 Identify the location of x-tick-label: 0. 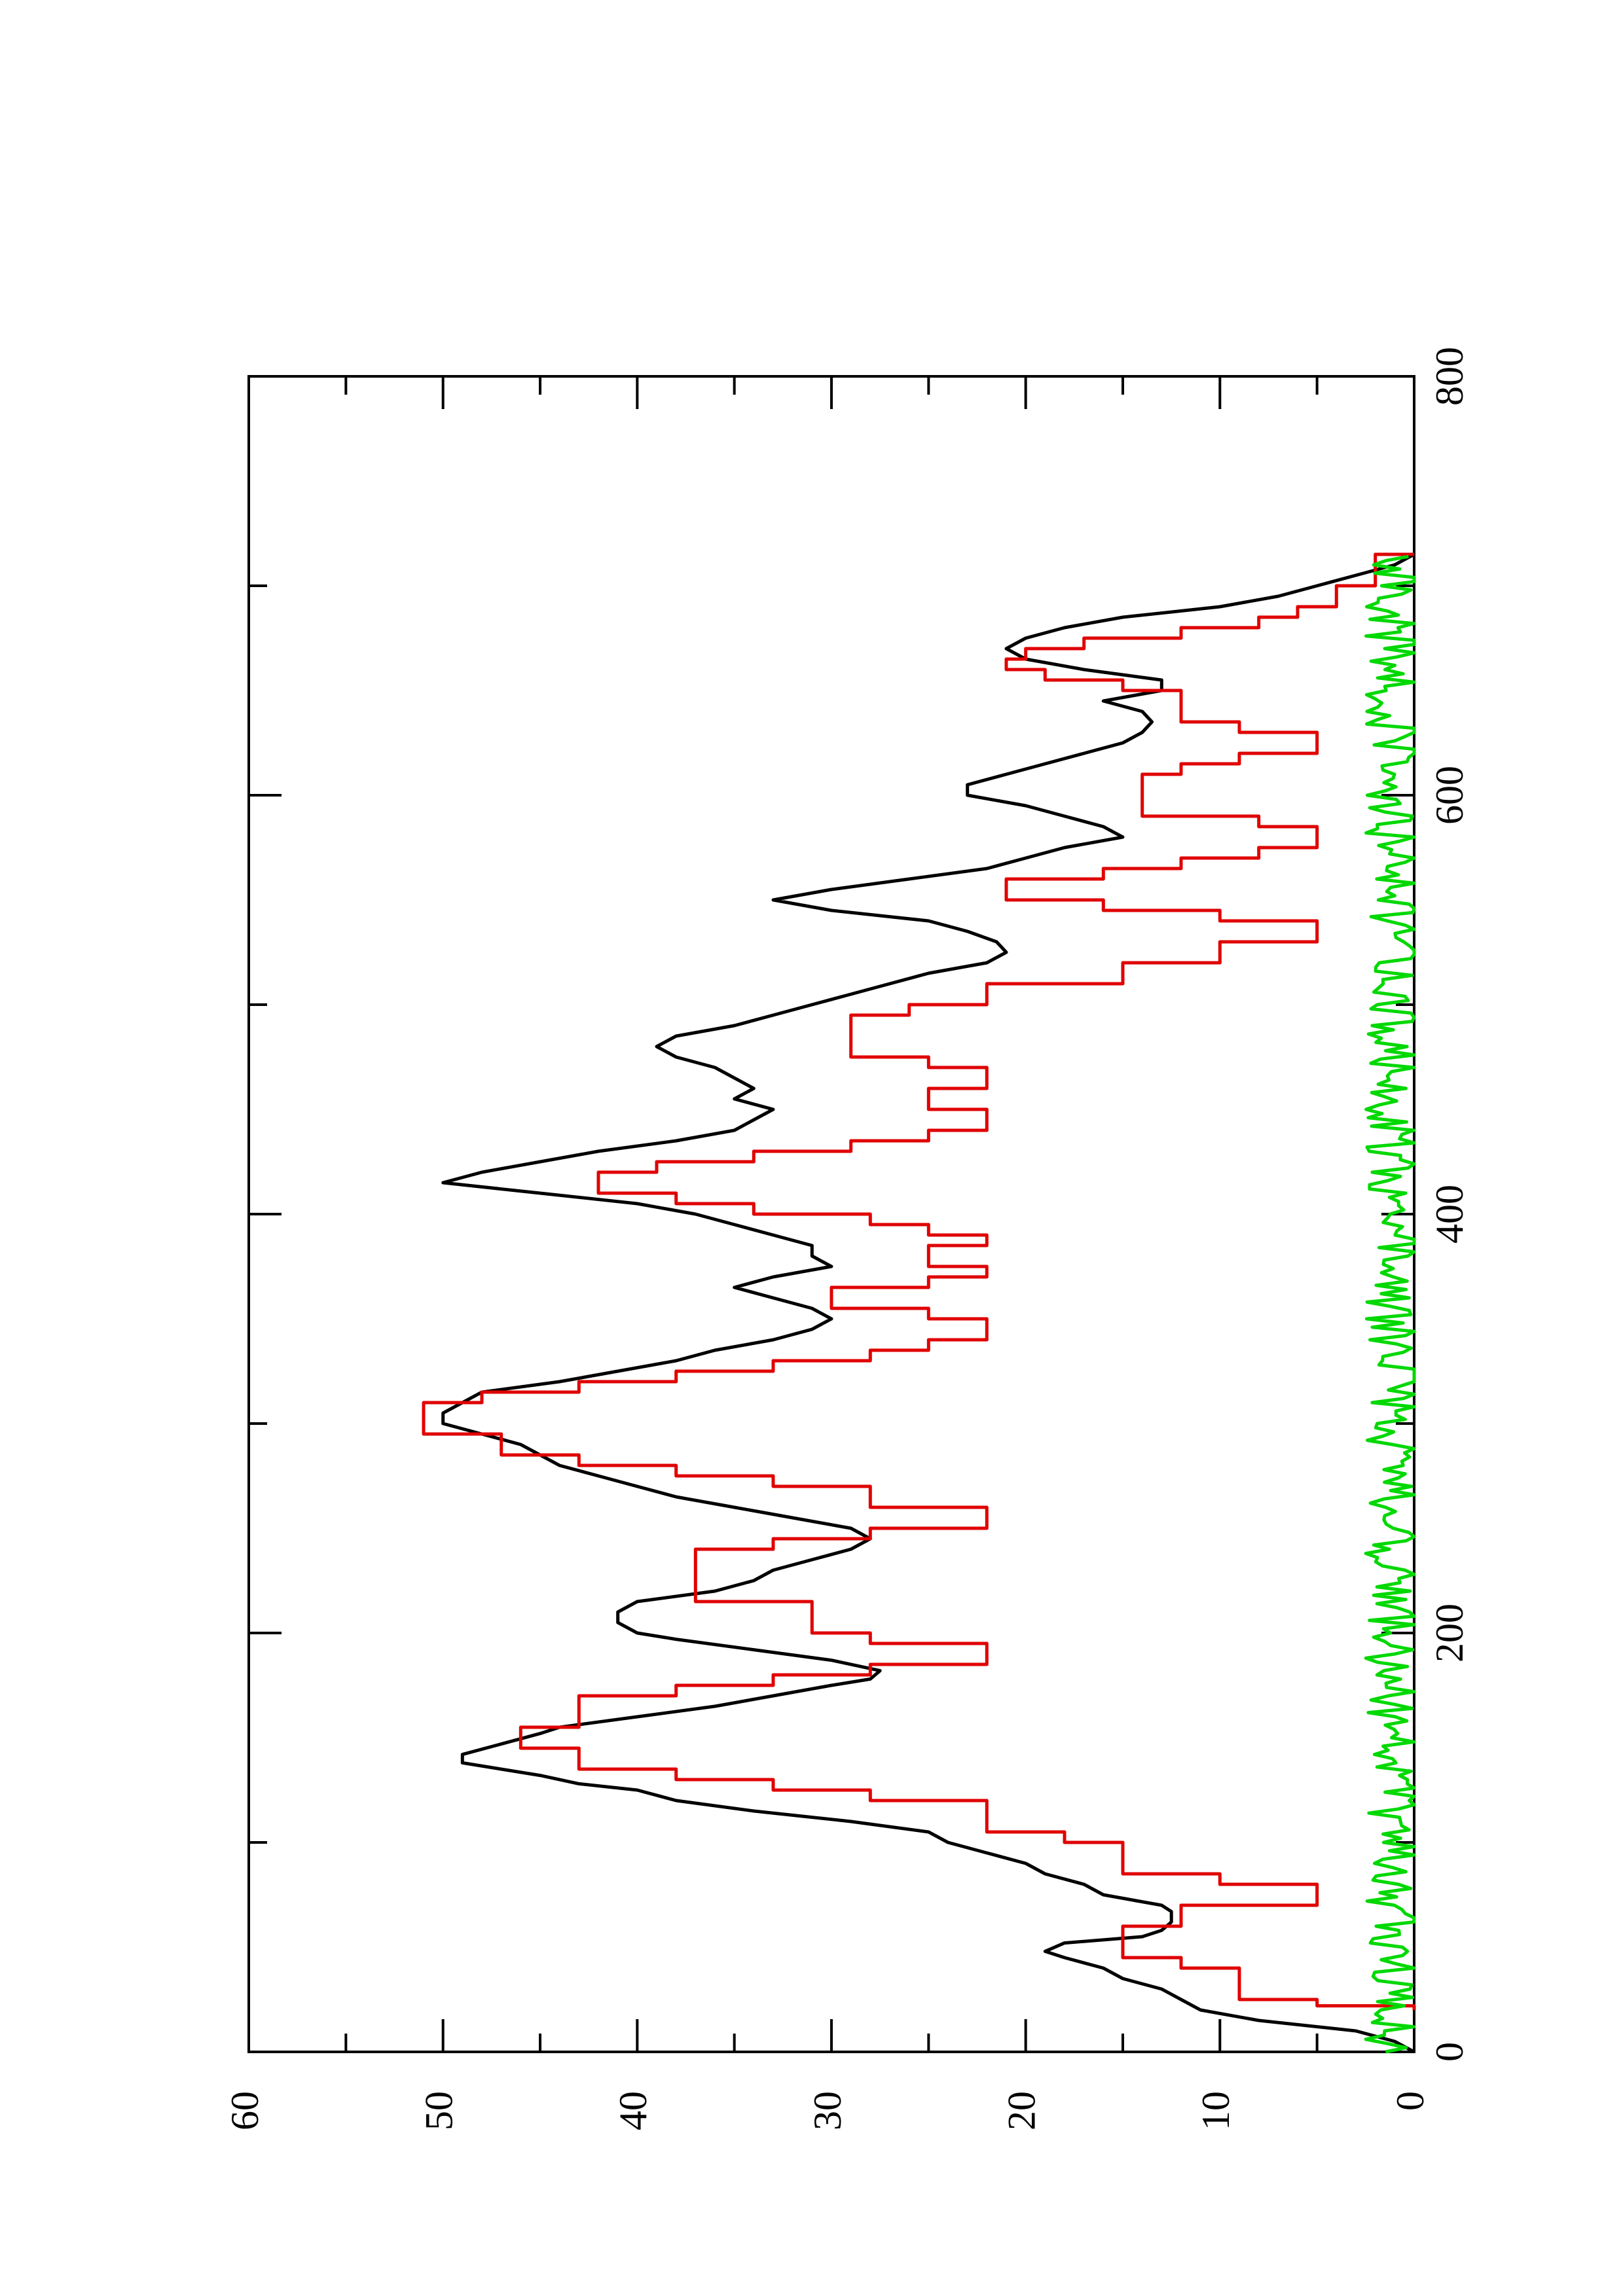
(1449, 2052).